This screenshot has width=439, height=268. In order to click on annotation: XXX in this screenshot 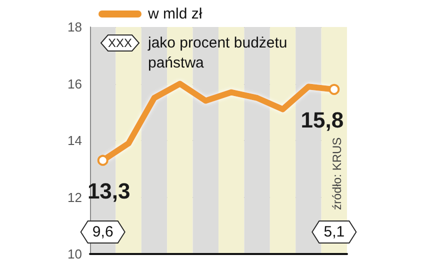, I will do `click(120, 43)`.